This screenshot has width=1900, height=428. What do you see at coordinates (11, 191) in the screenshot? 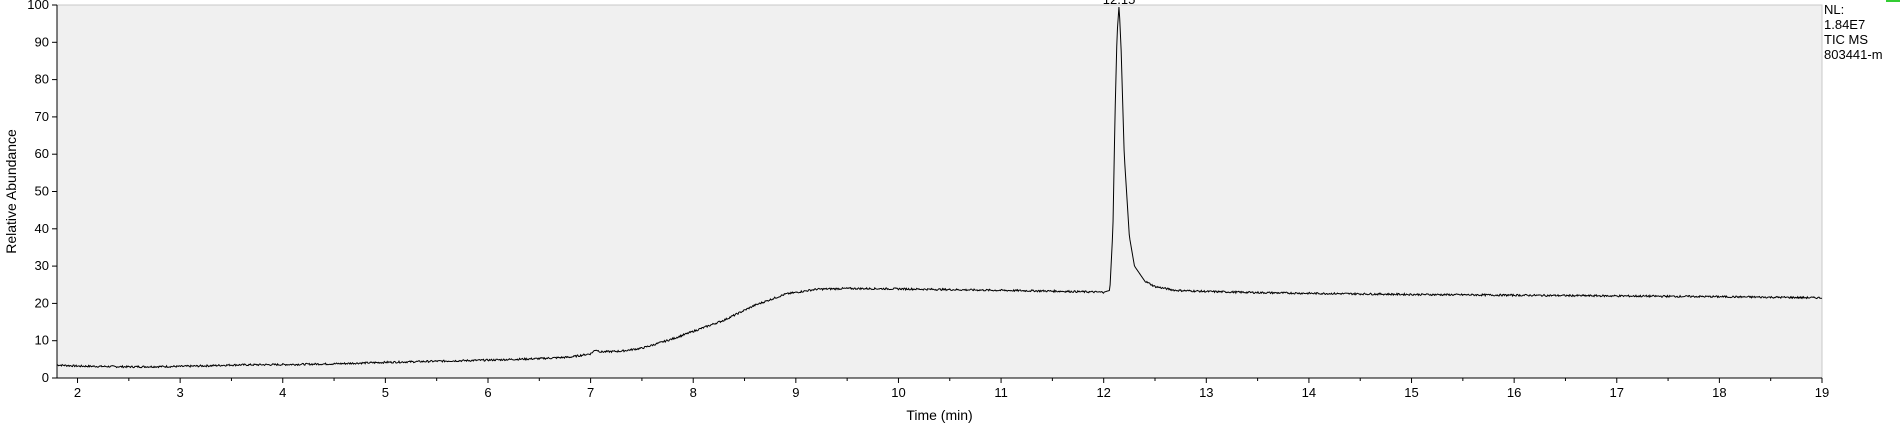
I see `y-axis-title: Relative Abundance` at bounding box center [11, 191].